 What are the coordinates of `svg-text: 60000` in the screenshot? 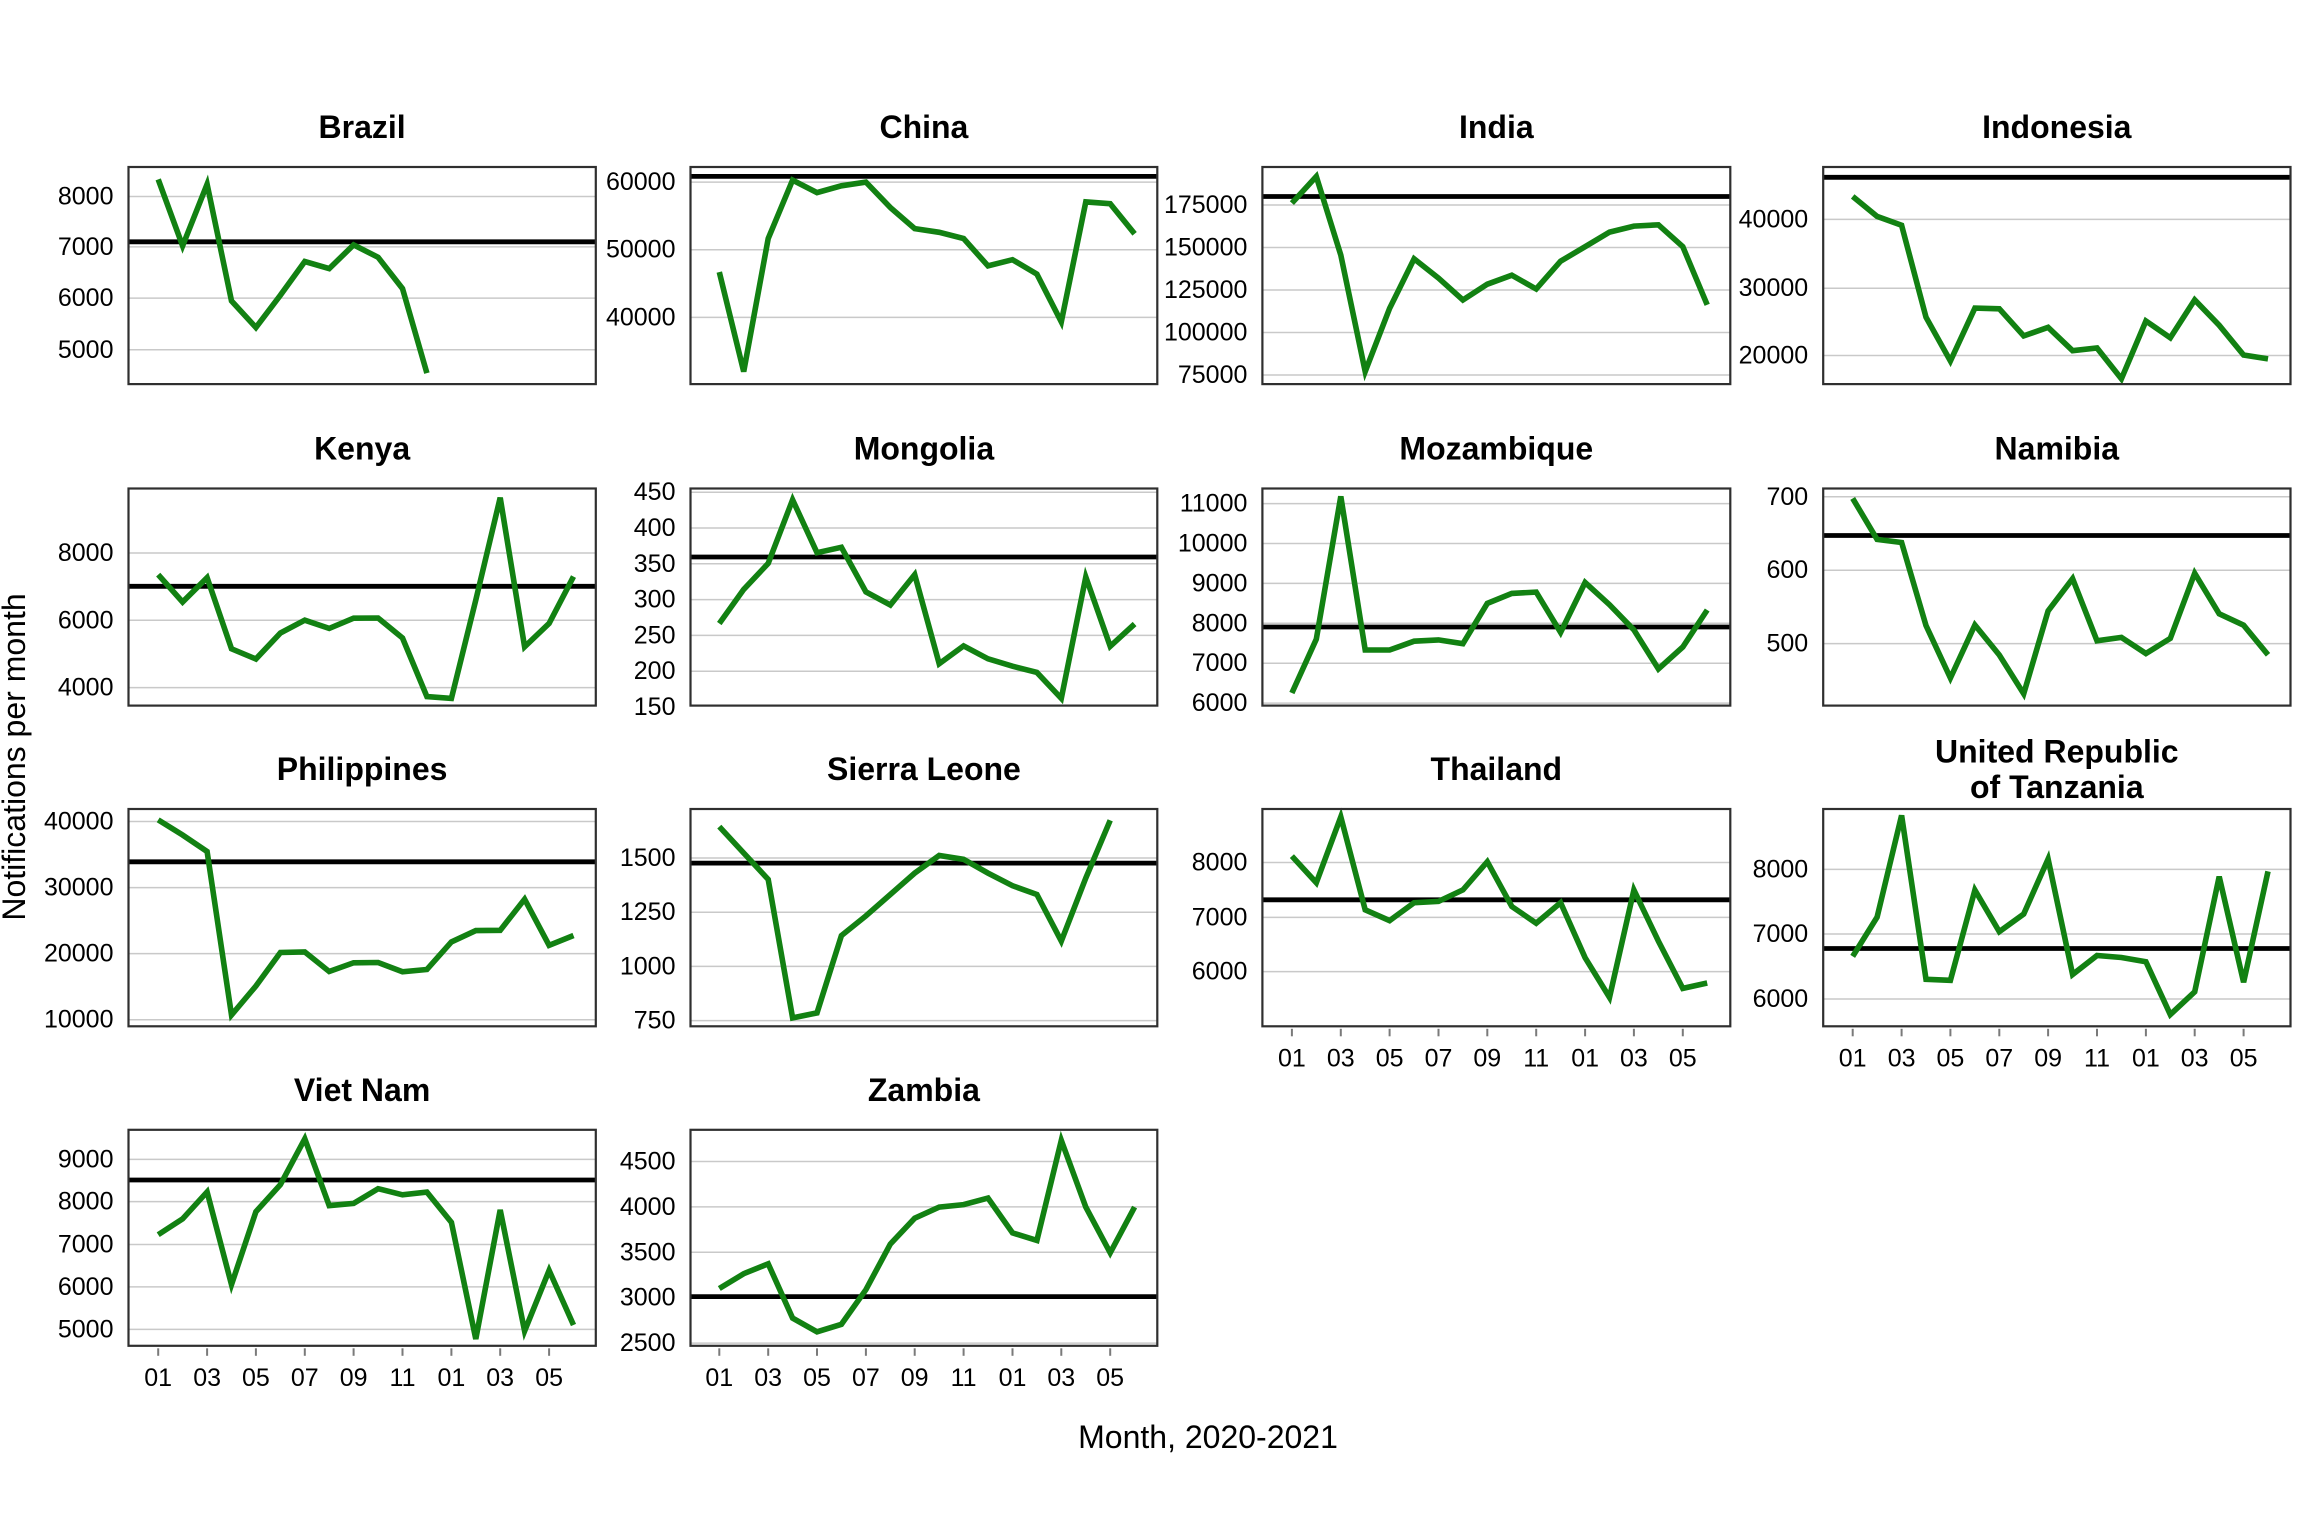 It's located at (641, 182).